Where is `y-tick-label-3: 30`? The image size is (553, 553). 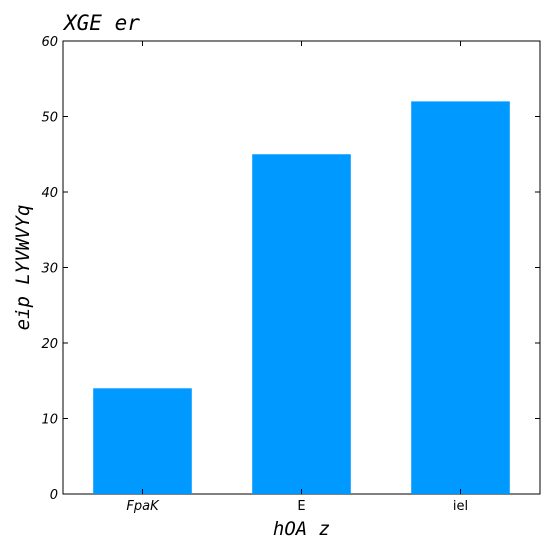
y-tick-label-3: 30 is located at coordinates (49, 269).